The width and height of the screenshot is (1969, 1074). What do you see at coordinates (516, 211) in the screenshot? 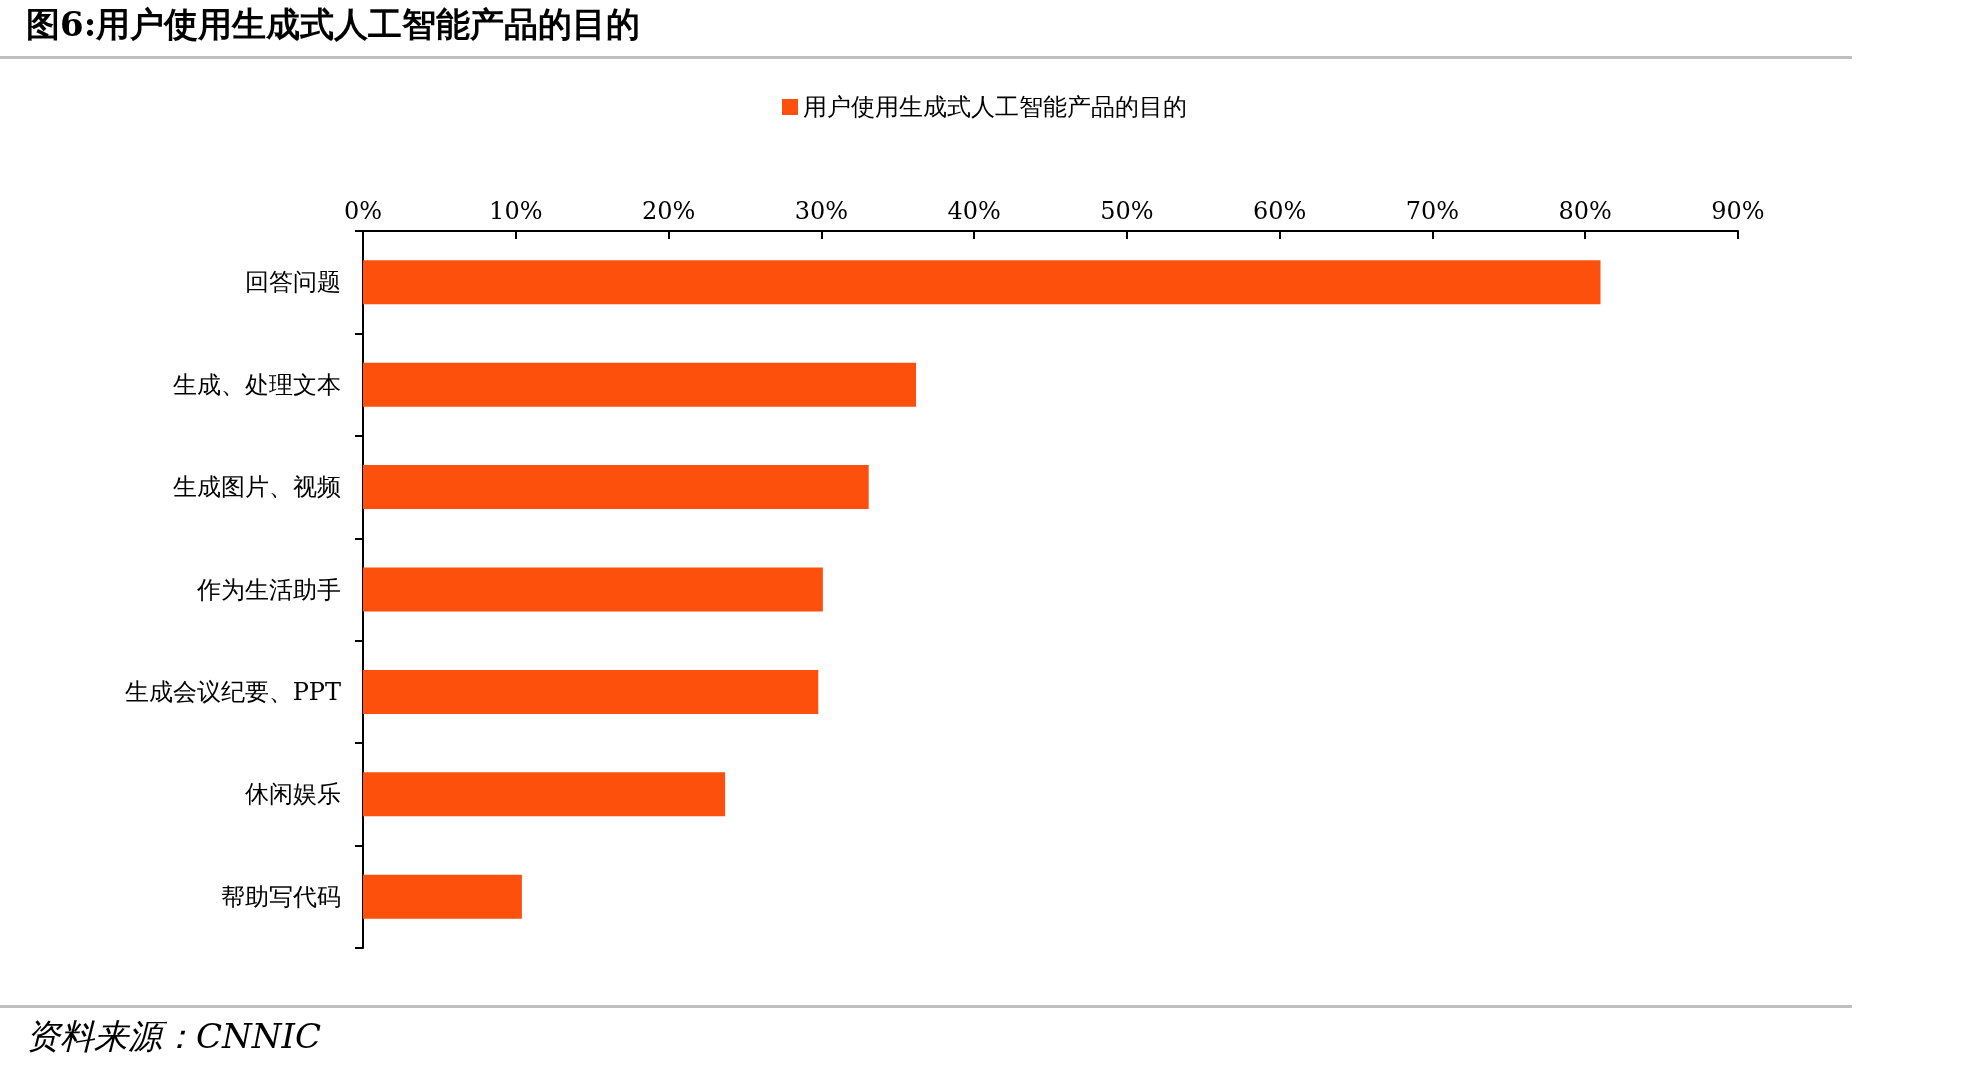
I see `x-tick-label: 10%` at bounding box center [516, 211].